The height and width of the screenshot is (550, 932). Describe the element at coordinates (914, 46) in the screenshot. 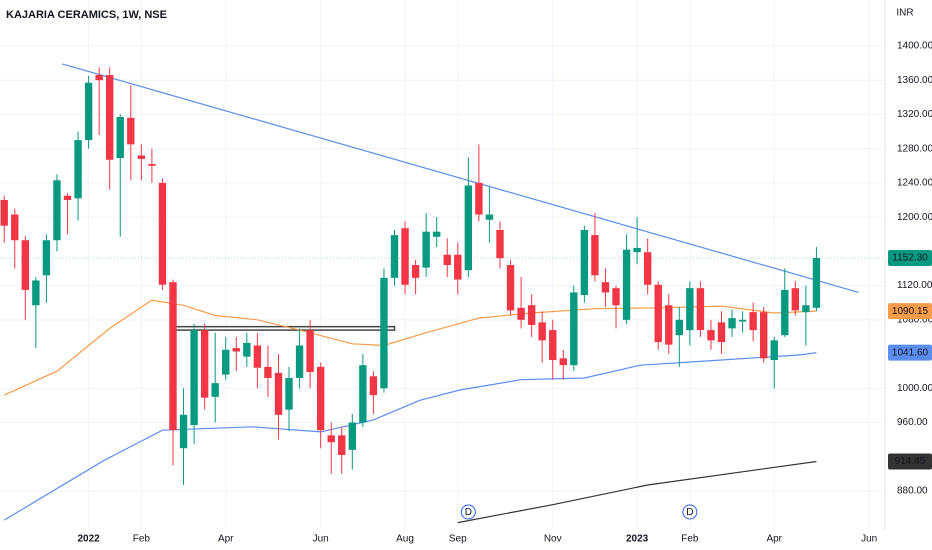

I see `y-tick-label: 1400.00` at that location.